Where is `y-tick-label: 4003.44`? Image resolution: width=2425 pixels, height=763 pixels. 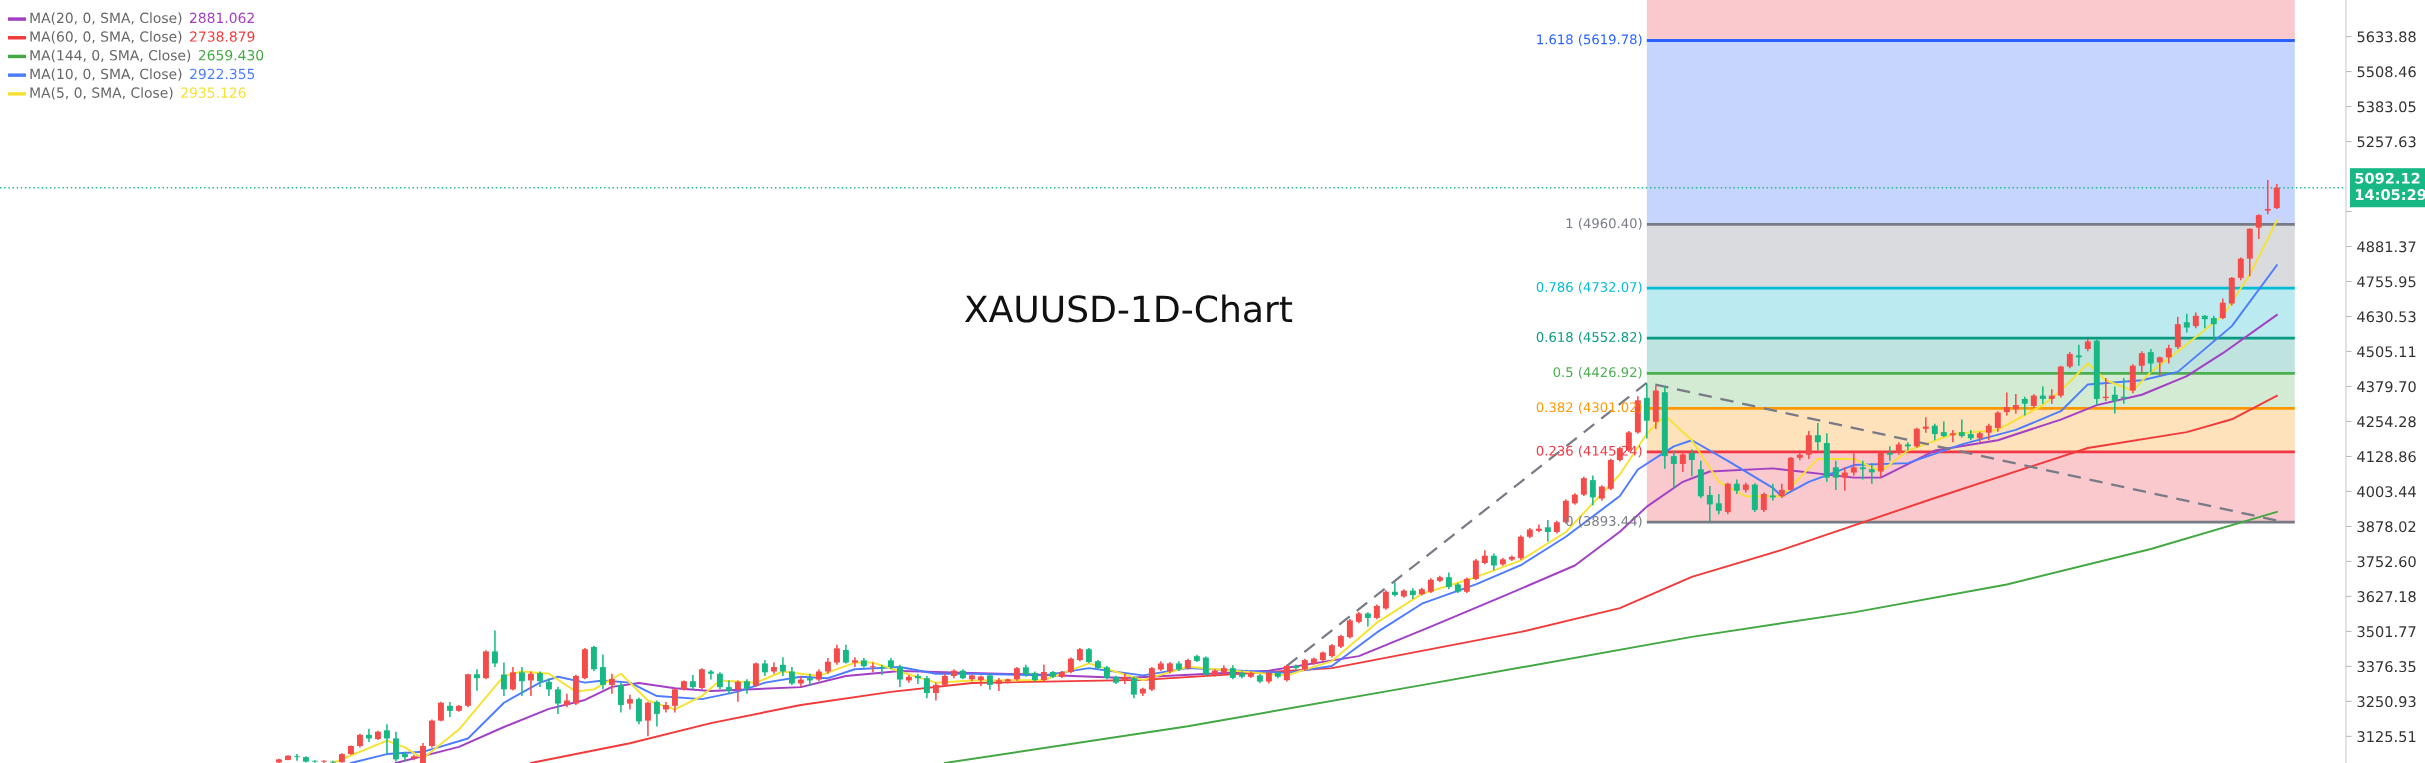
y-tick-label: 4003.44 is located at coordinates (2386, 492).